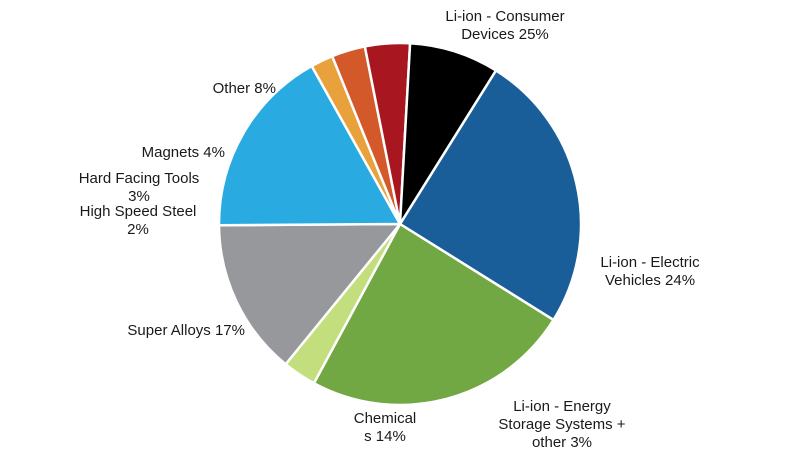 The height and width of the screenshot is (458, 800). Describe the element at coordinates (183, 152) in the screenshot. I see `label-magnets: Magnets 4%` at that location.